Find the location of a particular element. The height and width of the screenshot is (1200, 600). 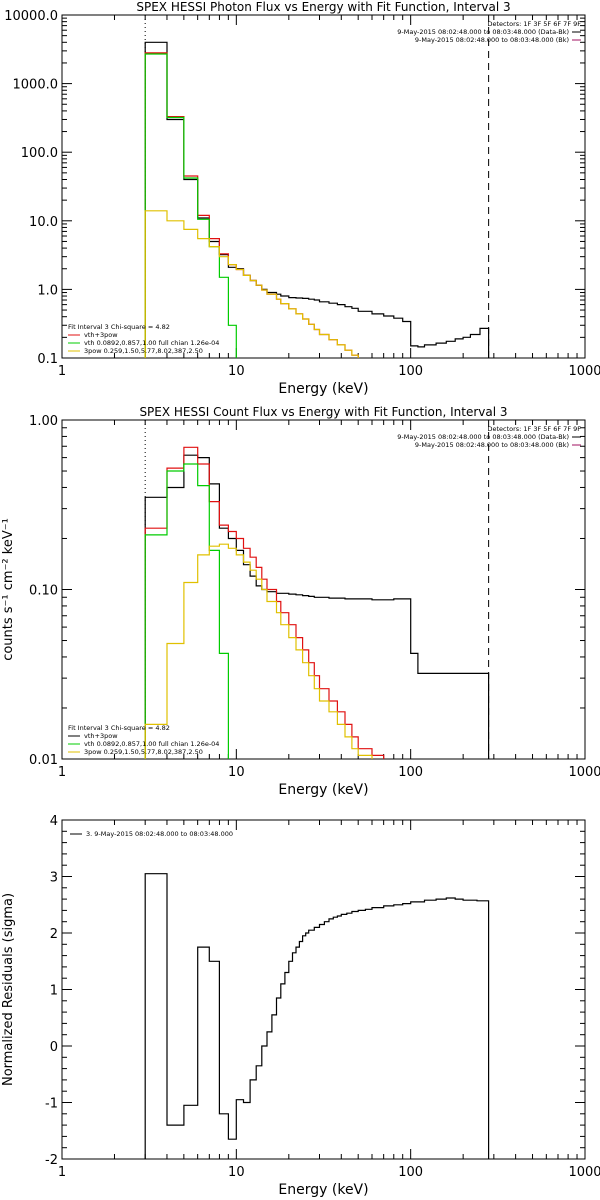

y-tick-label: 10000.0 is located at coordinates (31, 16).